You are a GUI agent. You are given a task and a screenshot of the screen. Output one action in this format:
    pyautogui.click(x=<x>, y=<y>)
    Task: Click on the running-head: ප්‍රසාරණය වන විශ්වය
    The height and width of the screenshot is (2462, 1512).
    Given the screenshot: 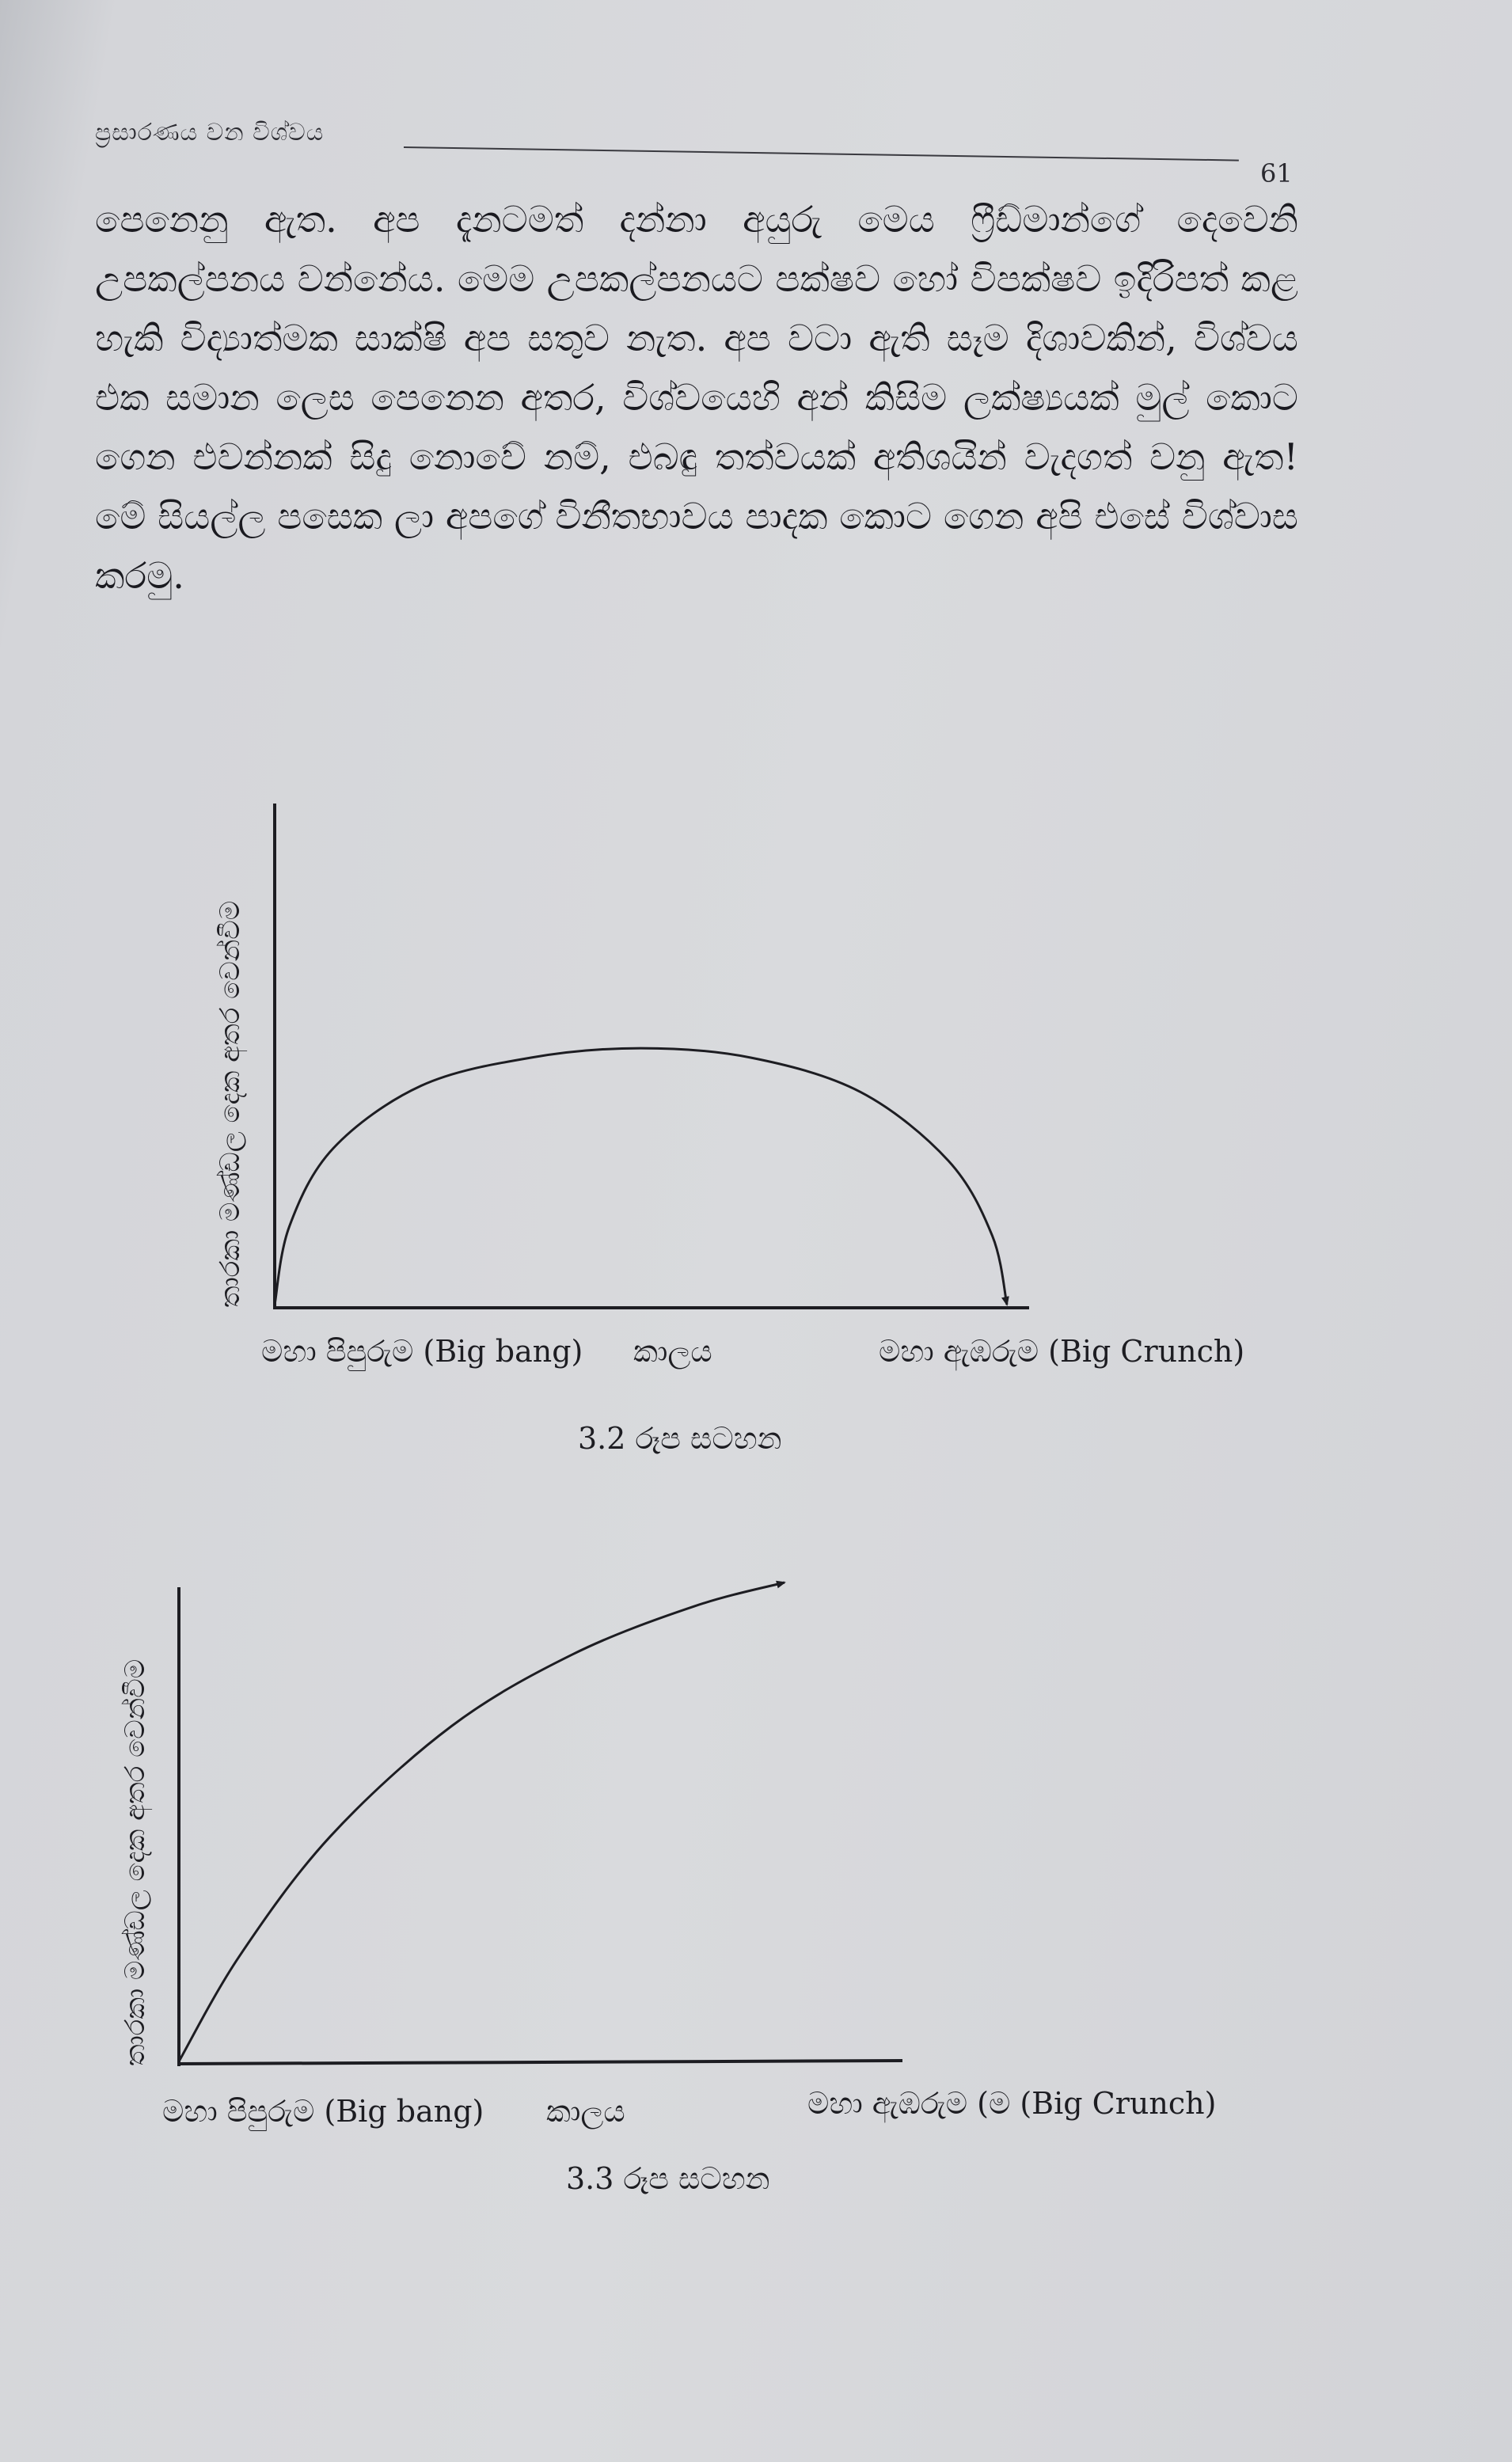 What is the action you would take?
    pyautogui.click(x=210, y=132)
    